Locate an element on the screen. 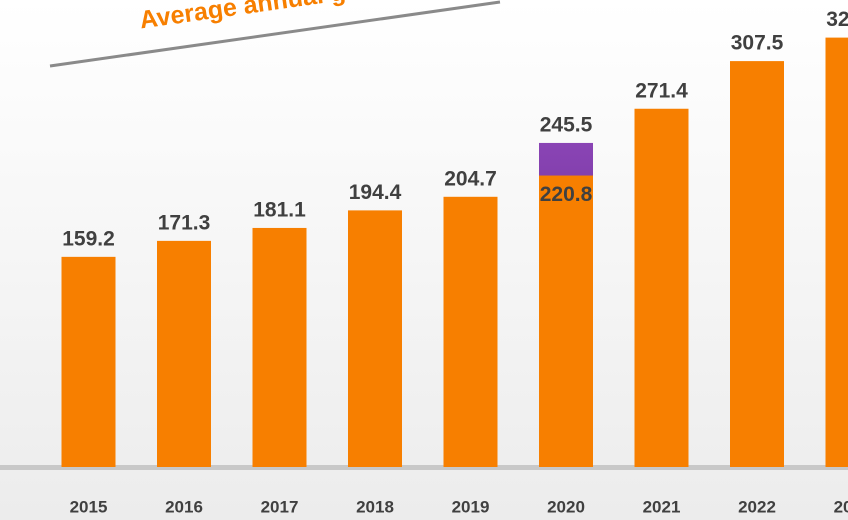 The height and width of the screenshot is (520, 848). x-tick-label: 2021 is located at coordinates (662, 506).